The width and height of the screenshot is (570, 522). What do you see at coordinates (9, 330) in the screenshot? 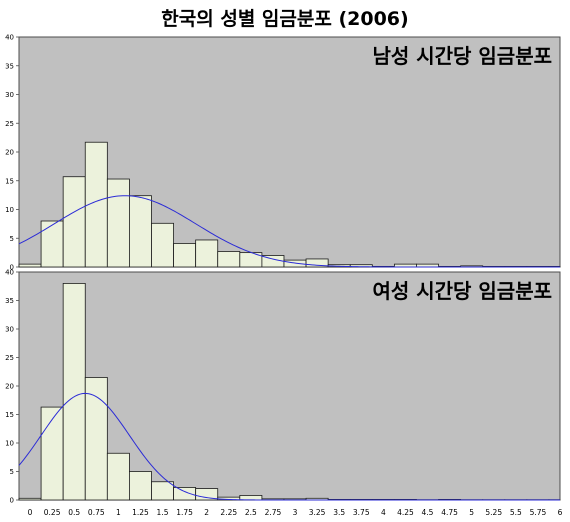
I see `female-y-tick-label: 30` at bounding box center [9, 330].